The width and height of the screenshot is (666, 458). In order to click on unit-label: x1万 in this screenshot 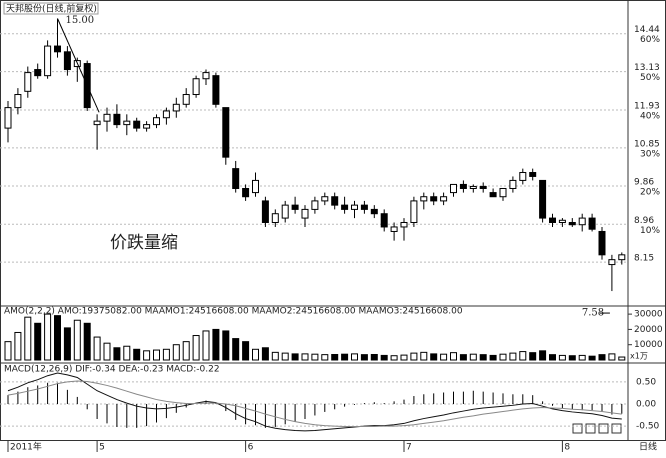, I will do `click(639, 356)`.